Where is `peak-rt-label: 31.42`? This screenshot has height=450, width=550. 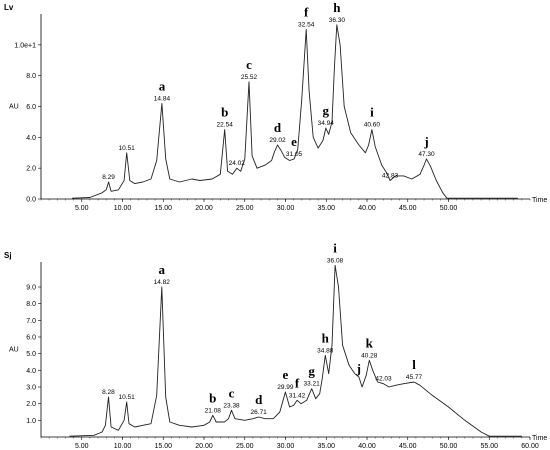 peak-rt-label: 31.42 is located at coordinates (297, 395).